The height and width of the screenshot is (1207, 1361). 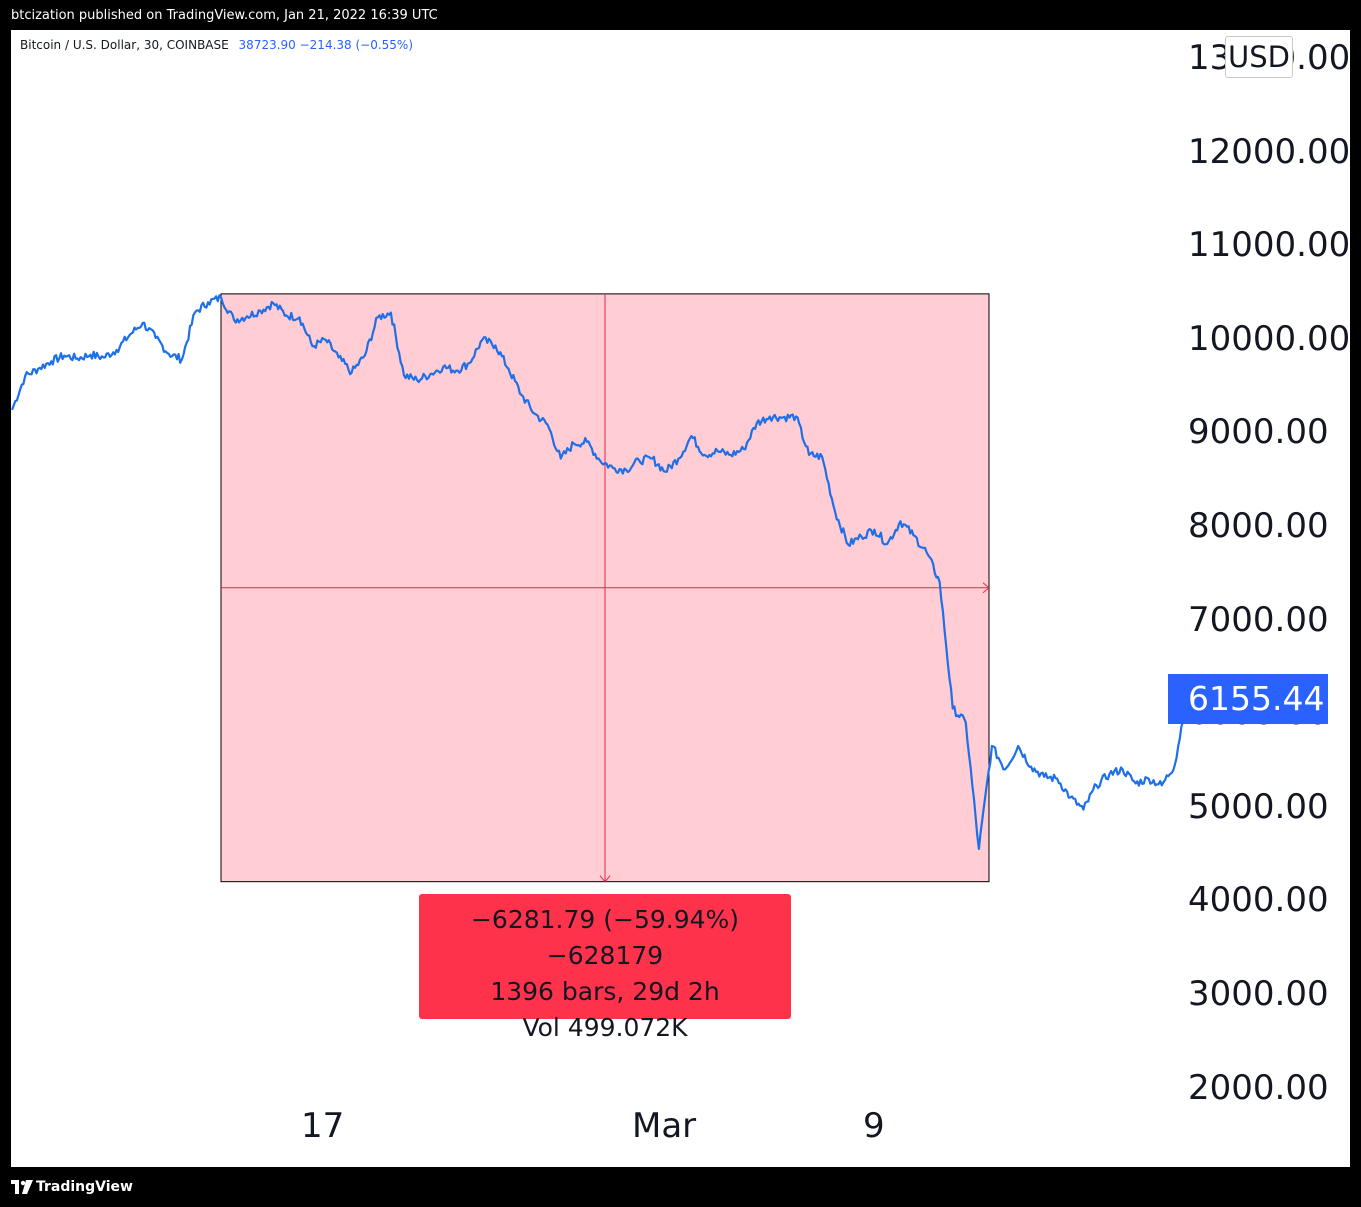 What do you see at coordinates (605, 1027) in the screenshot?
I see `measure-volume: Vol 499.072K` at bounding box center [605, 1027].